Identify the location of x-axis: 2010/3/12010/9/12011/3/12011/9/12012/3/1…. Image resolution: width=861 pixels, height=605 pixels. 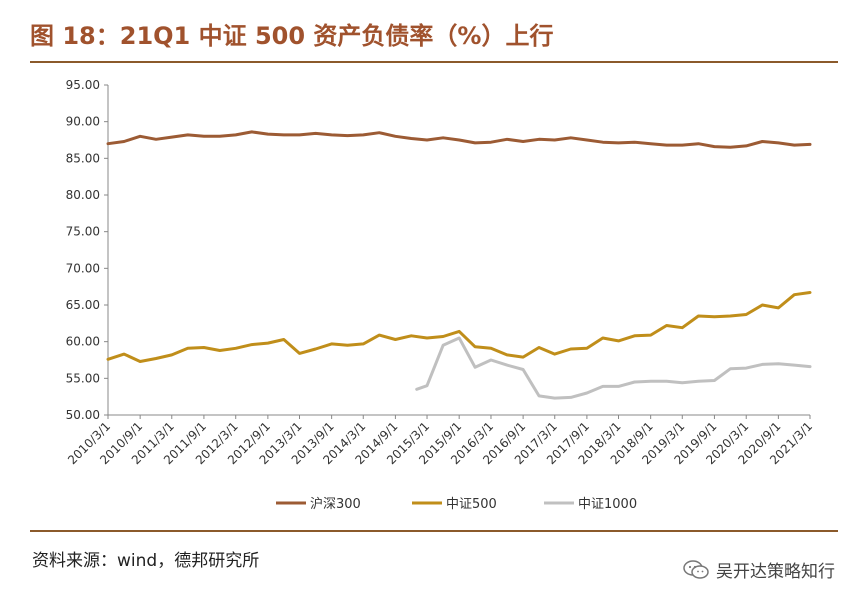
(440, 440).